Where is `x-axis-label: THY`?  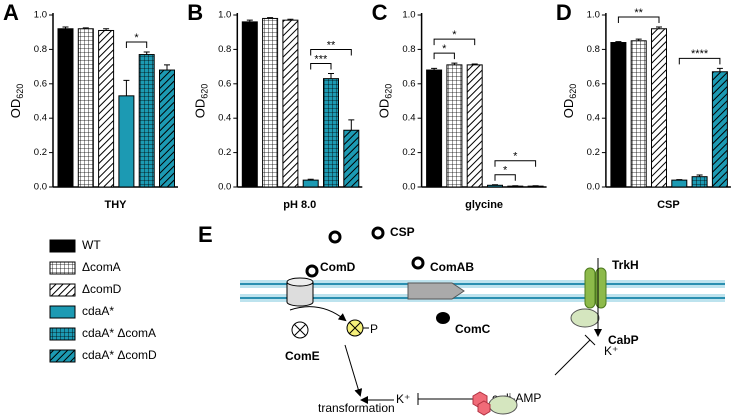 x-axis-label: THY is located at coordinates (116, 205).